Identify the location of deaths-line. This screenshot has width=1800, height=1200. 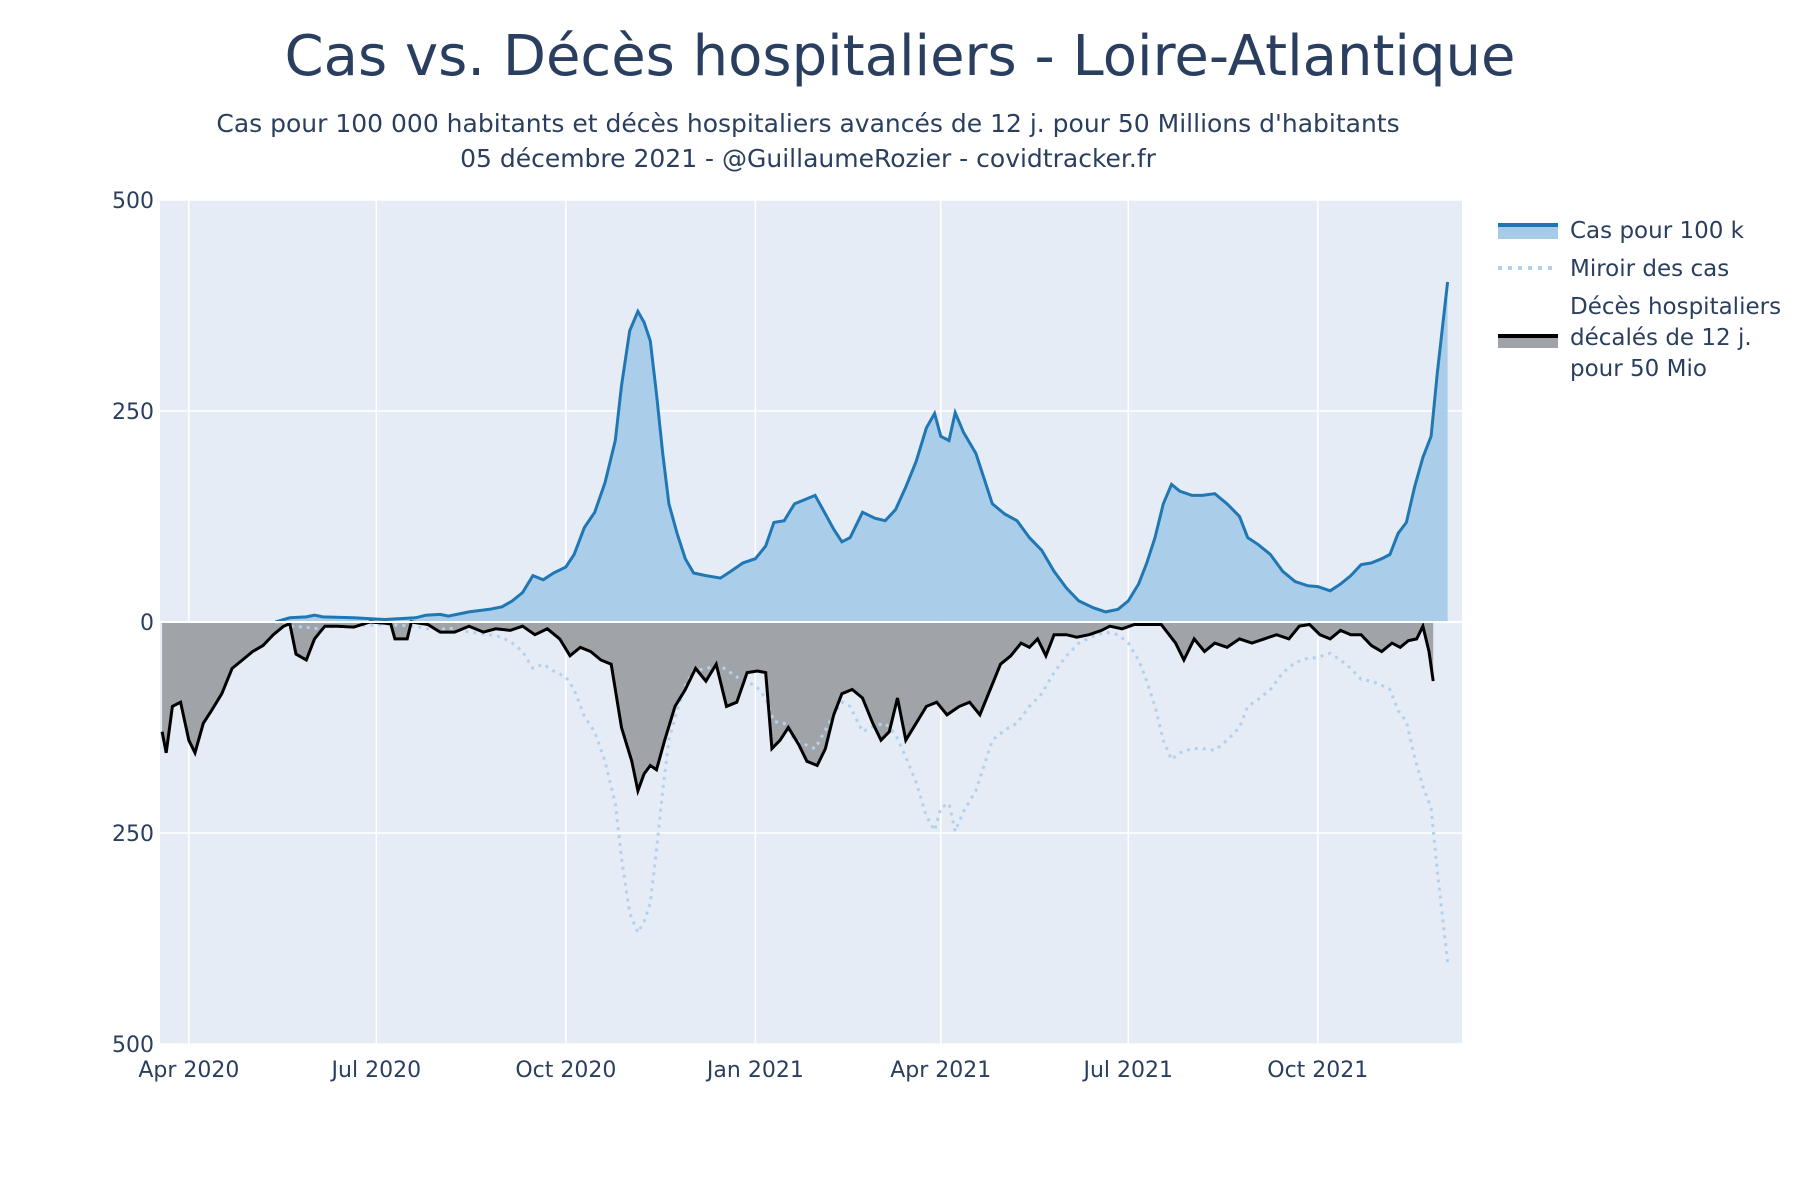
(797, 708).